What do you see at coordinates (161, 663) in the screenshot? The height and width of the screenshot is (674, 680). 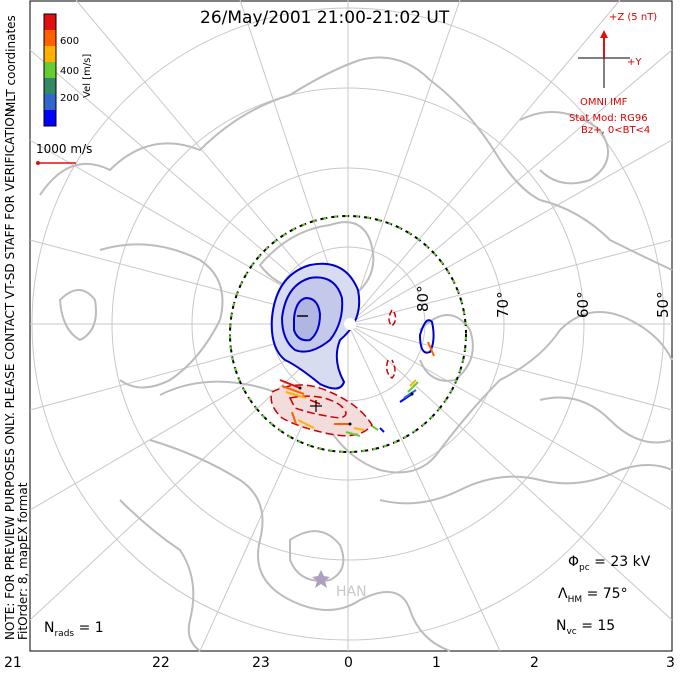 I see `mlt-label-22: 22` at bounding box center [161, 663].